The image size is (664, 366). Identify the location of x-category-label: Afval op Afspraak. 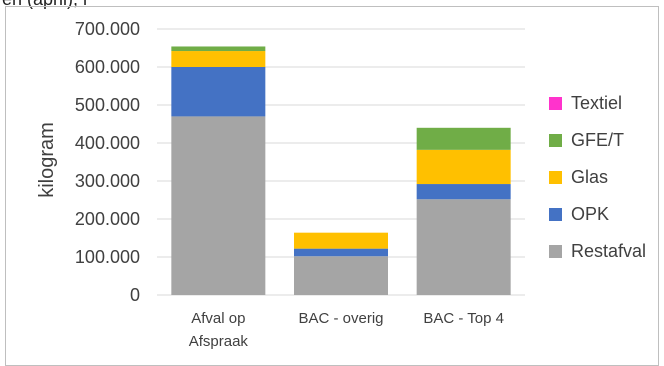
(219, 330).